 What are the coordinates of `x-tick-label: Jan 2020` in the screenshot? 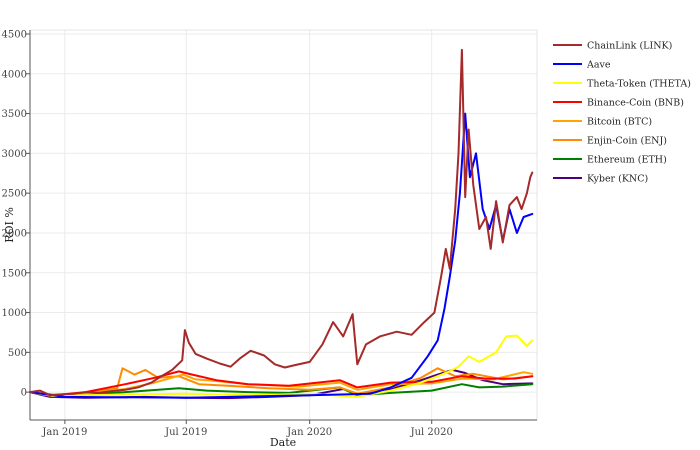 It's located at (309, 432).